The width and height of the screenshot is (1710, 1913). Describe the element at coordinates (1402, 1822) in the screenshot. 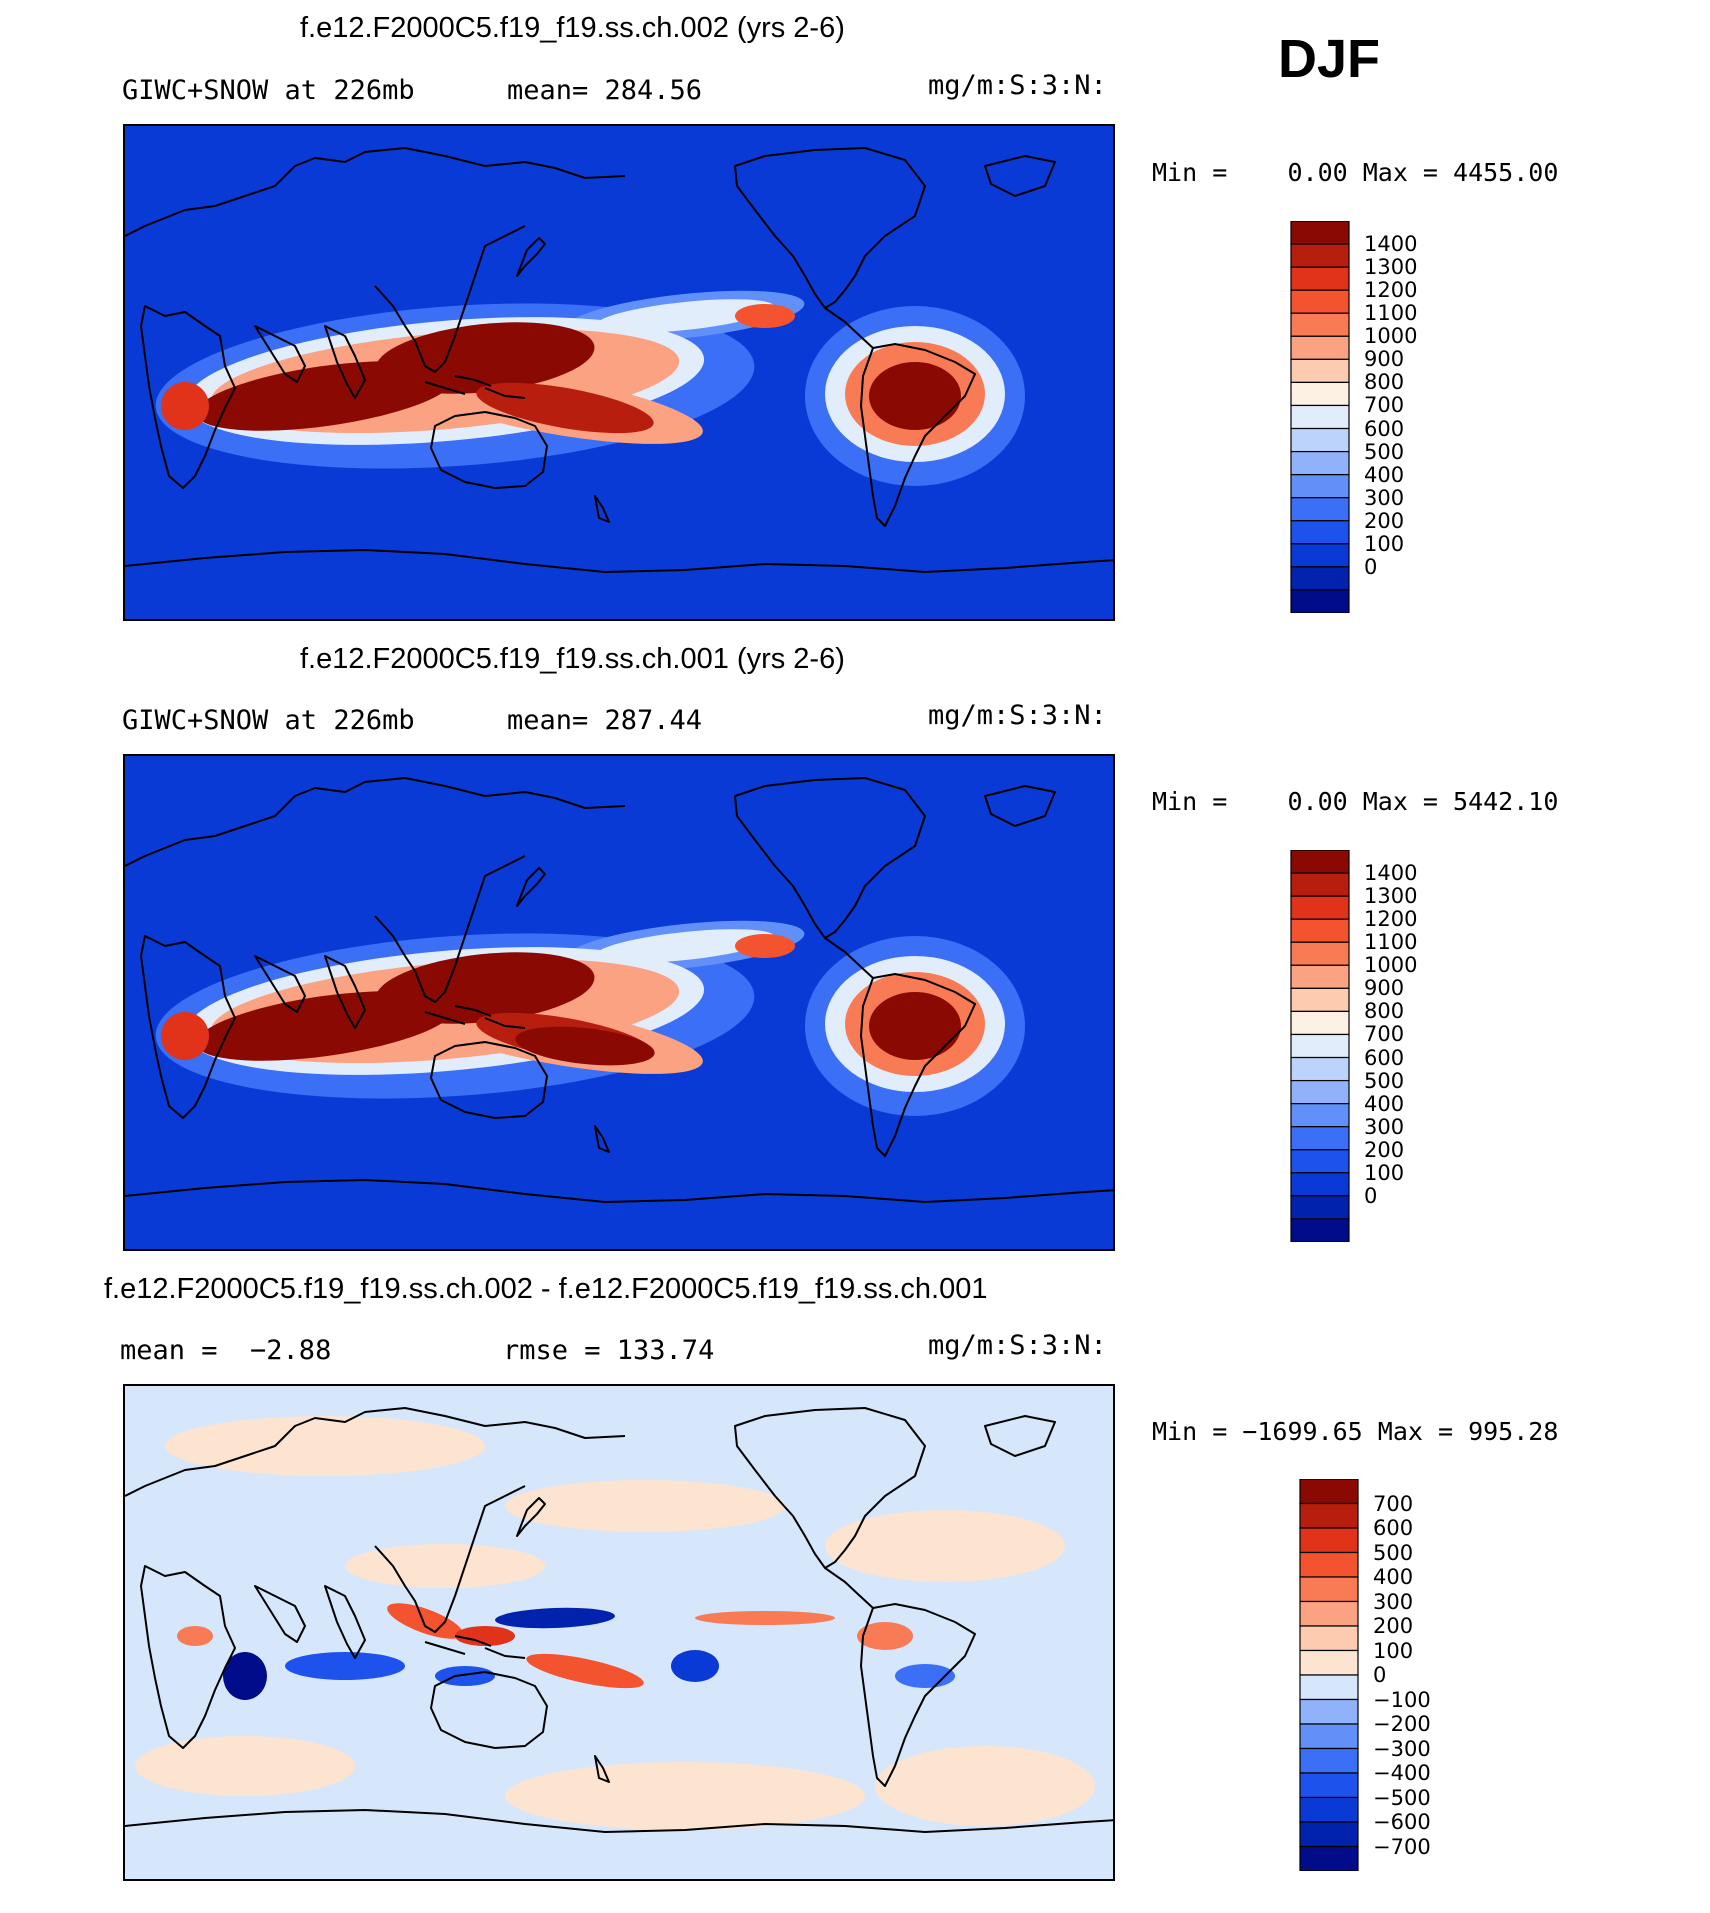

I see `colorbar-tick-label: −600` at that location.